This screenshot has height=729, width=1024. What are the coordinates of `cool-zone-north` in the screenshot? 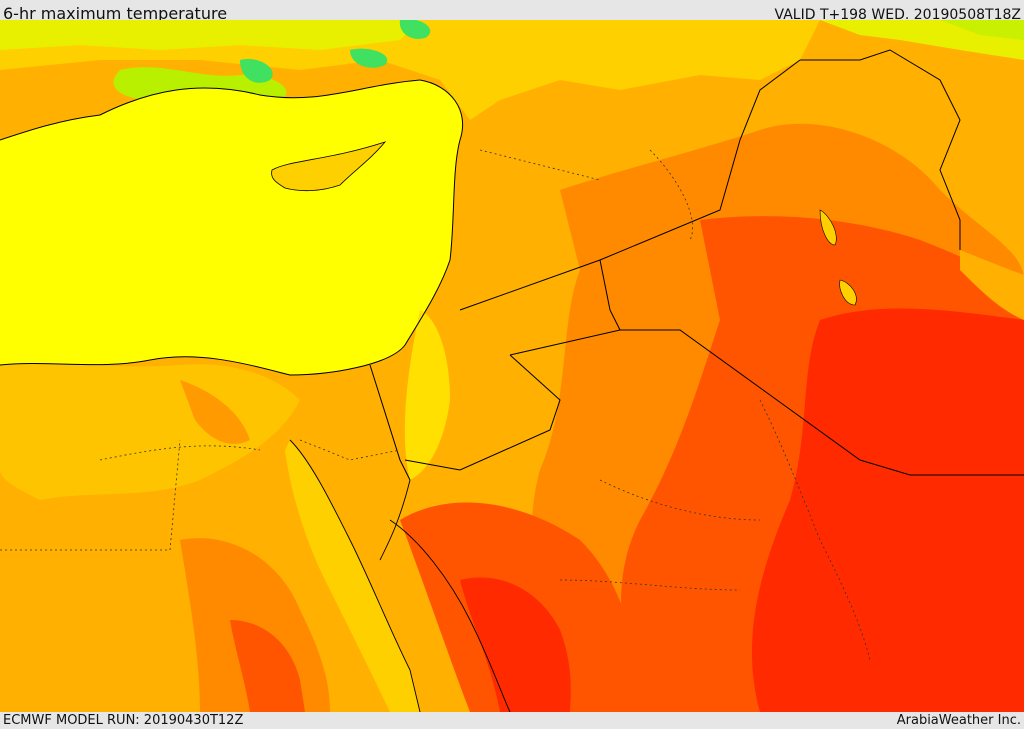 It's located at (210, 35).